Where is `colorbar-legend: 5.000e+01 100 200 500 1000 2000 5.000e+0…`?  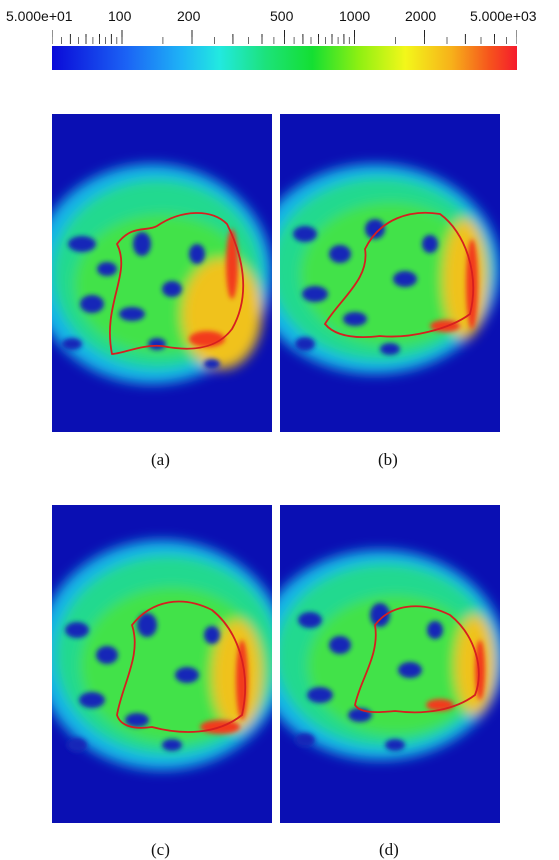
colorbar-legend: 5.000e+01 100 200 500 1000 2000 5.000e+0… is located at coordinates (279, 40).